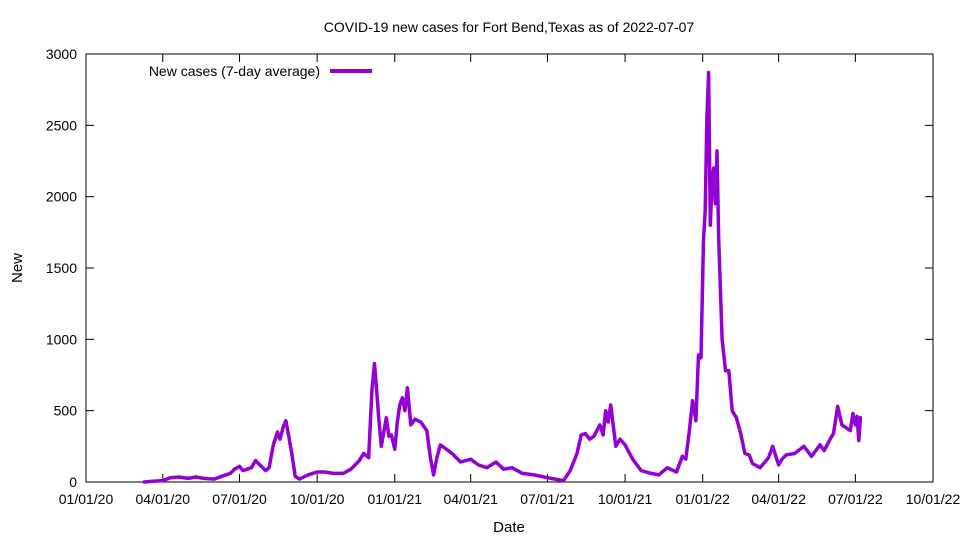 This screenshot has height=540, width=960. What do you see at coordinates (61, 339) in the screenshot?
I see `y-tick-label: 1000` at bounding box center [61, 339].